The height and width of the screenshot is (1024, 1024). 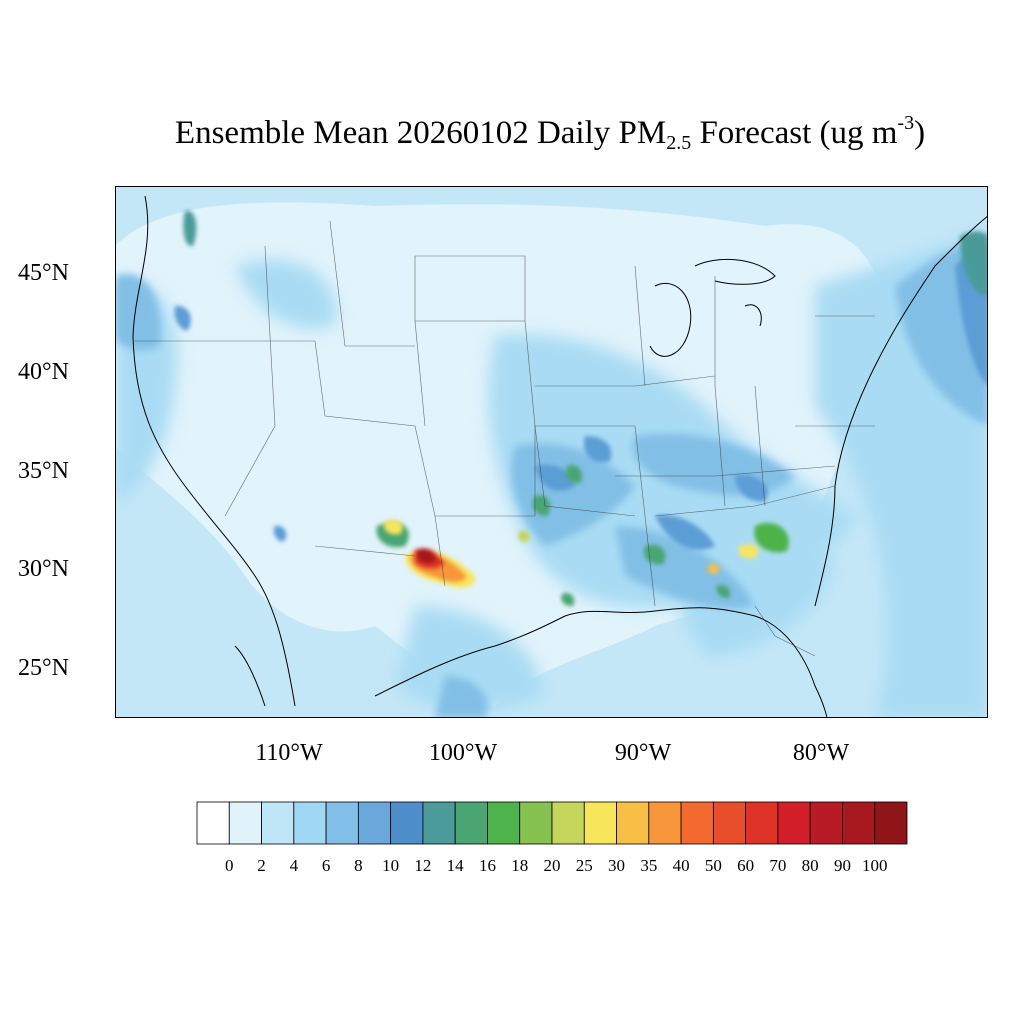 What do you see at coordinates (43, 273) in the screenshot?
I see `lat-label-45: 45°N` at bounding box center [43, 273].